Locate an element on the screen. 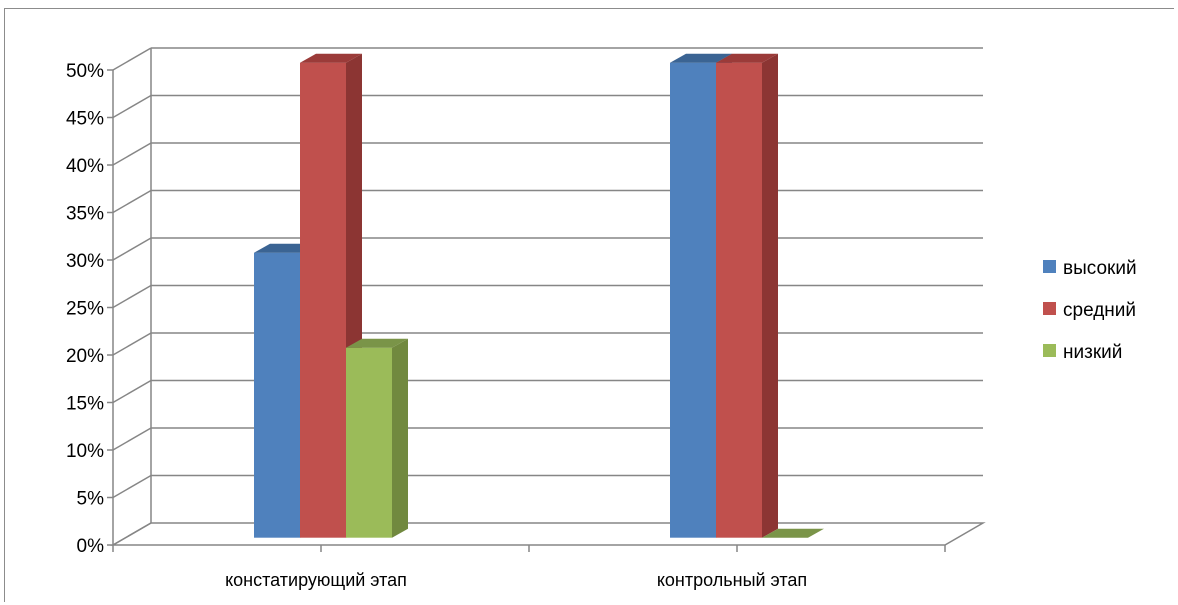 The width and height of the screenshot is (1178, 605). y-tick-label: 5% is located at coordinates (91, 499).